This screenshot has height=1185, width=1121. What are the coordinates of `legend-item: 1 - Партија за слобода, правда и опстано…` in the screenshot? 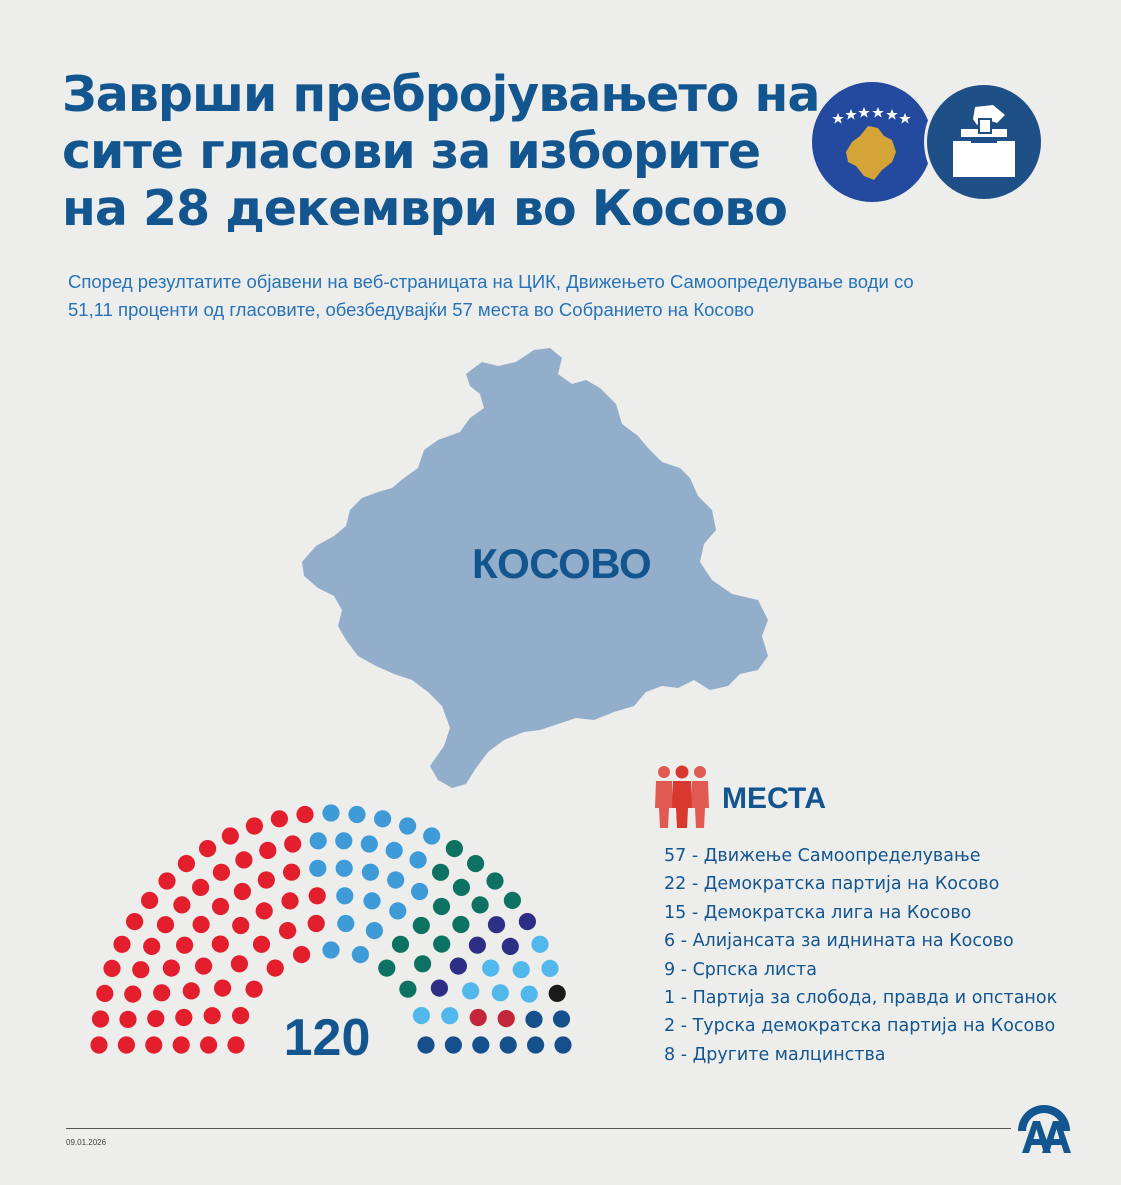 It's located at (861, 998).